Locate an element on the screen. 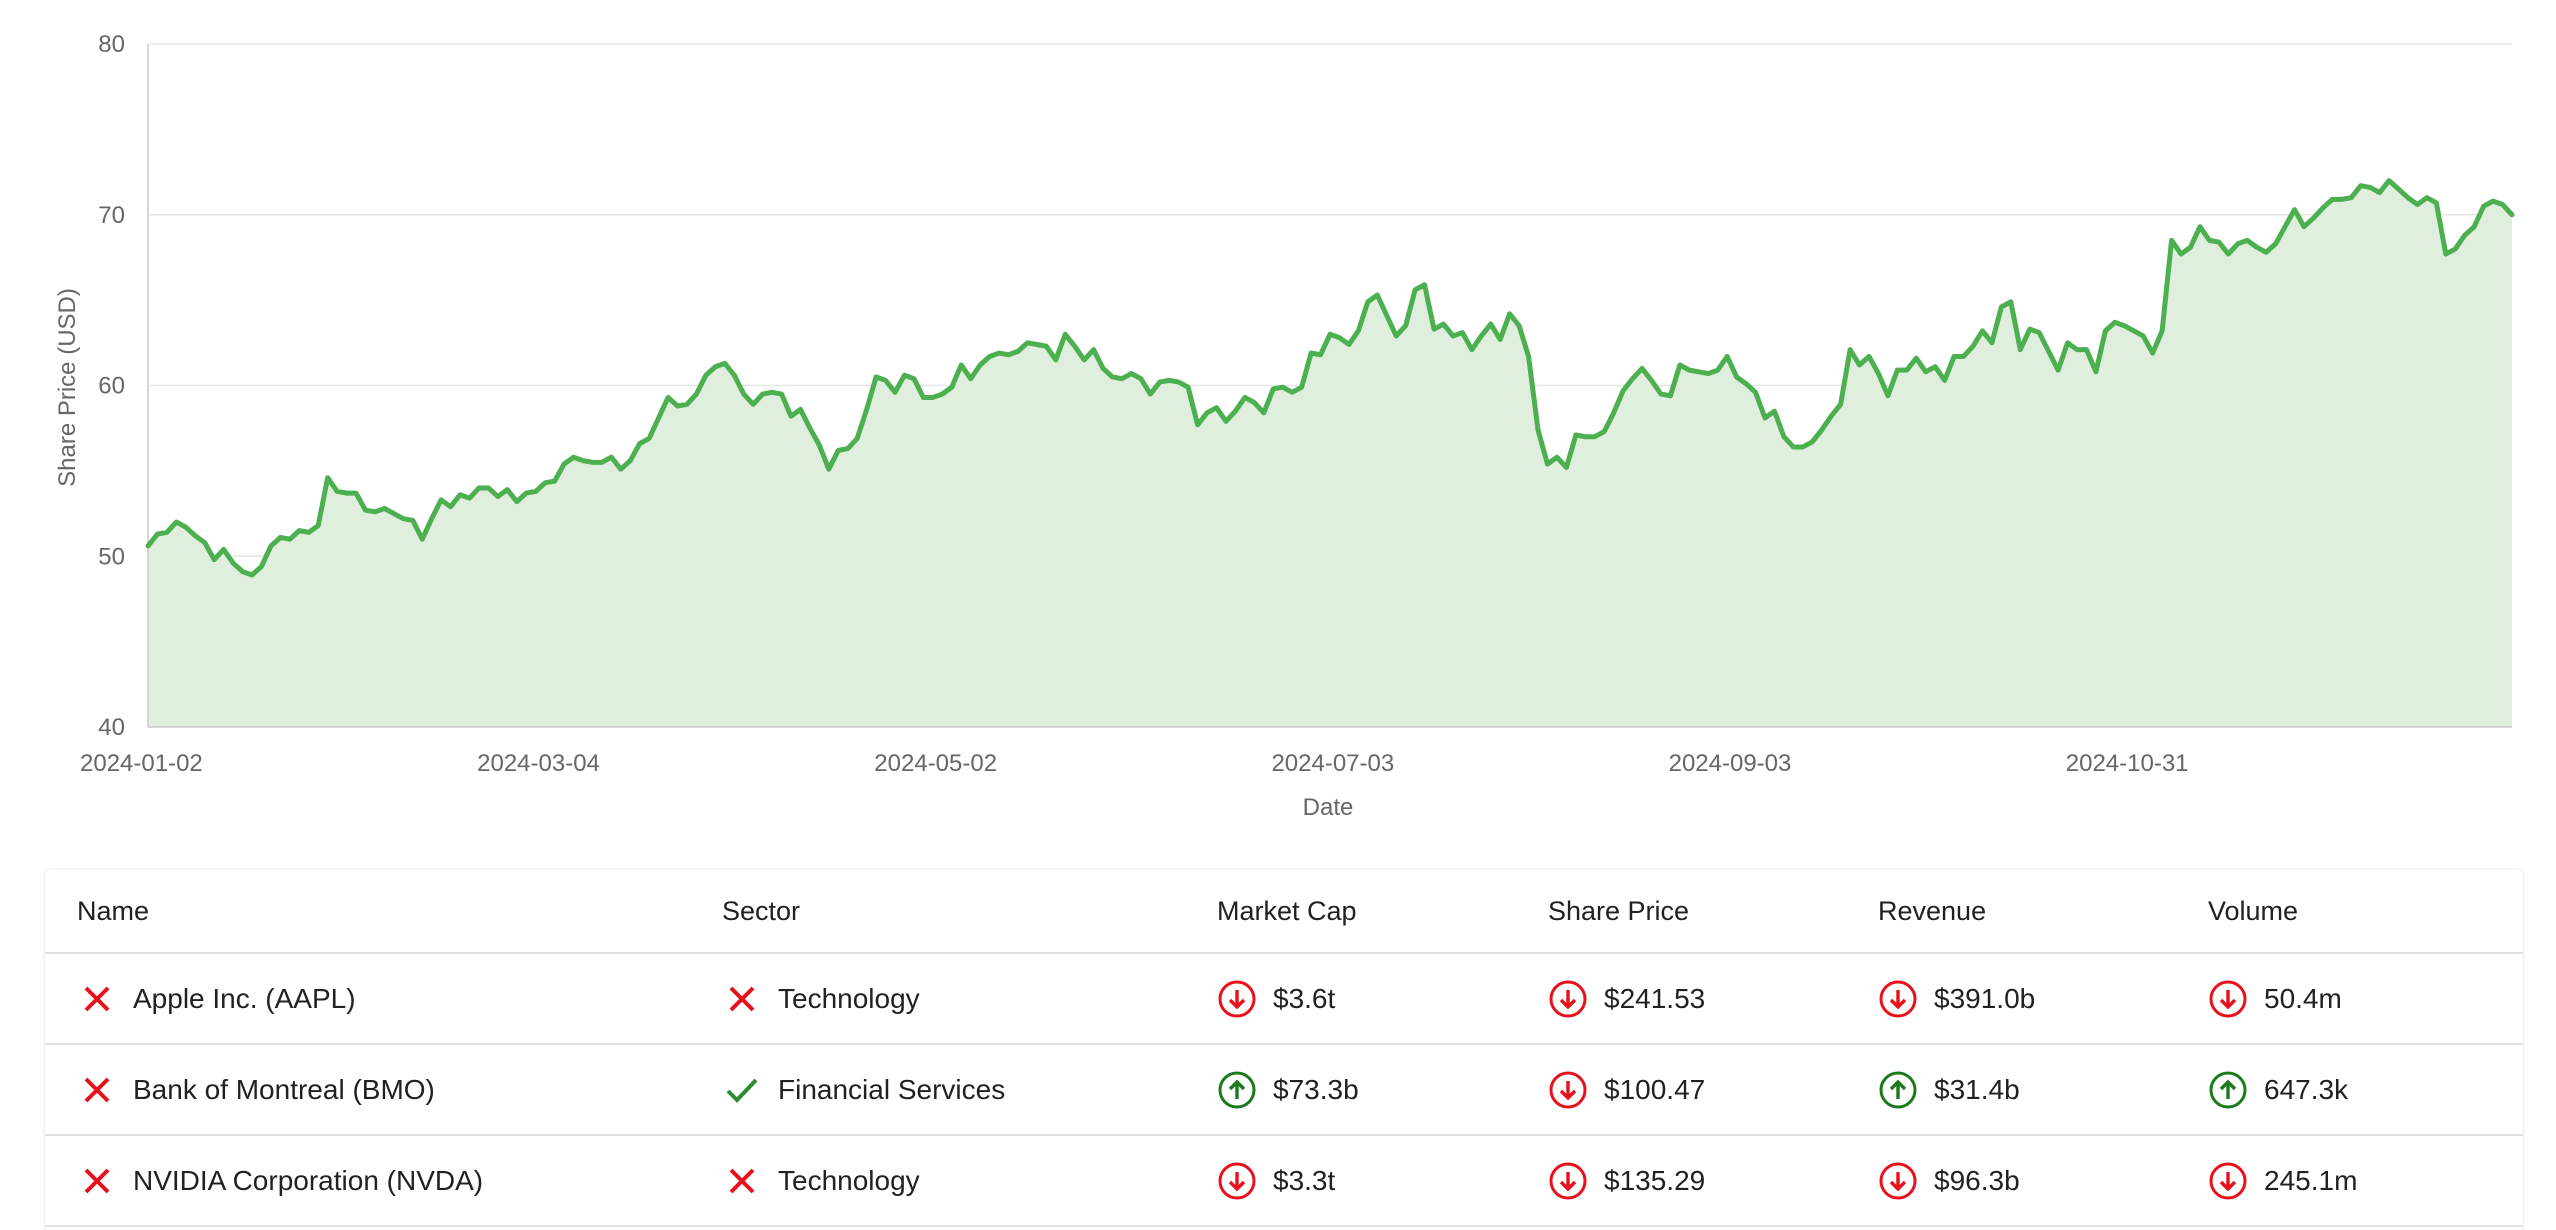 This screenshot has width=2556, height=1230. cell-revenue: $96.3b is located at coordinates (2011, 1181).